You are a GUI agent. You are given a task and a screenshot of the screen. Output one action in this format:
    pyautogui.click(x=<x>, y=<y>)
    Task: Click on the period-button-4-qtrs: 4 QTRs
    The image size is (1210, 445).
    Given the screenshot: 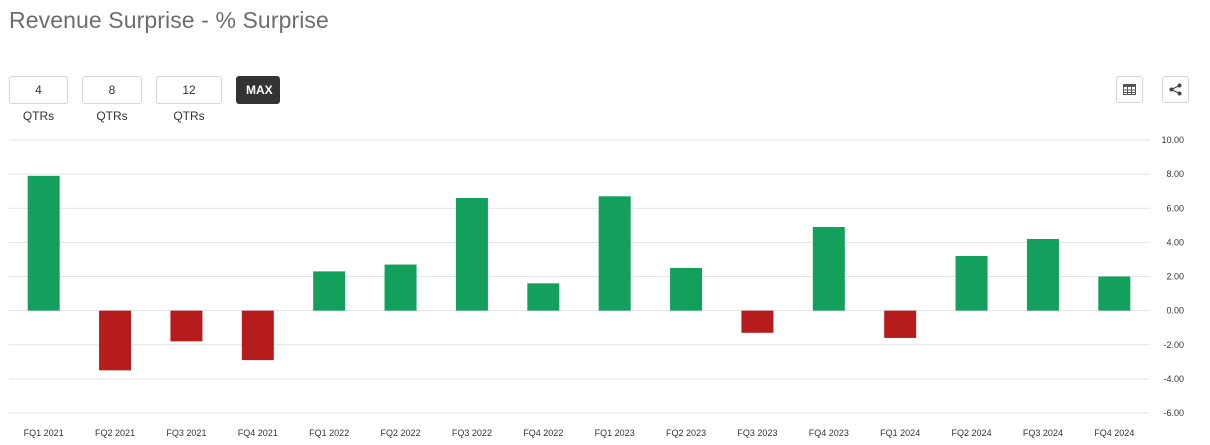 What is the action you would take?
    pyautogui.click(x=38, y=99)
    